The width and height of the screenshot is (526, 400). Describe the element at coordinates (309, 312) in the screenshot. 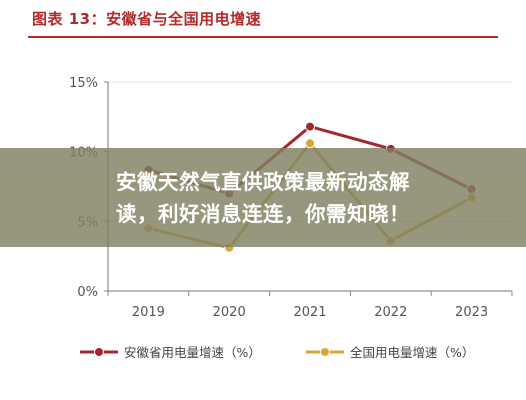

I see `x-tick-label: 2021` at that location.